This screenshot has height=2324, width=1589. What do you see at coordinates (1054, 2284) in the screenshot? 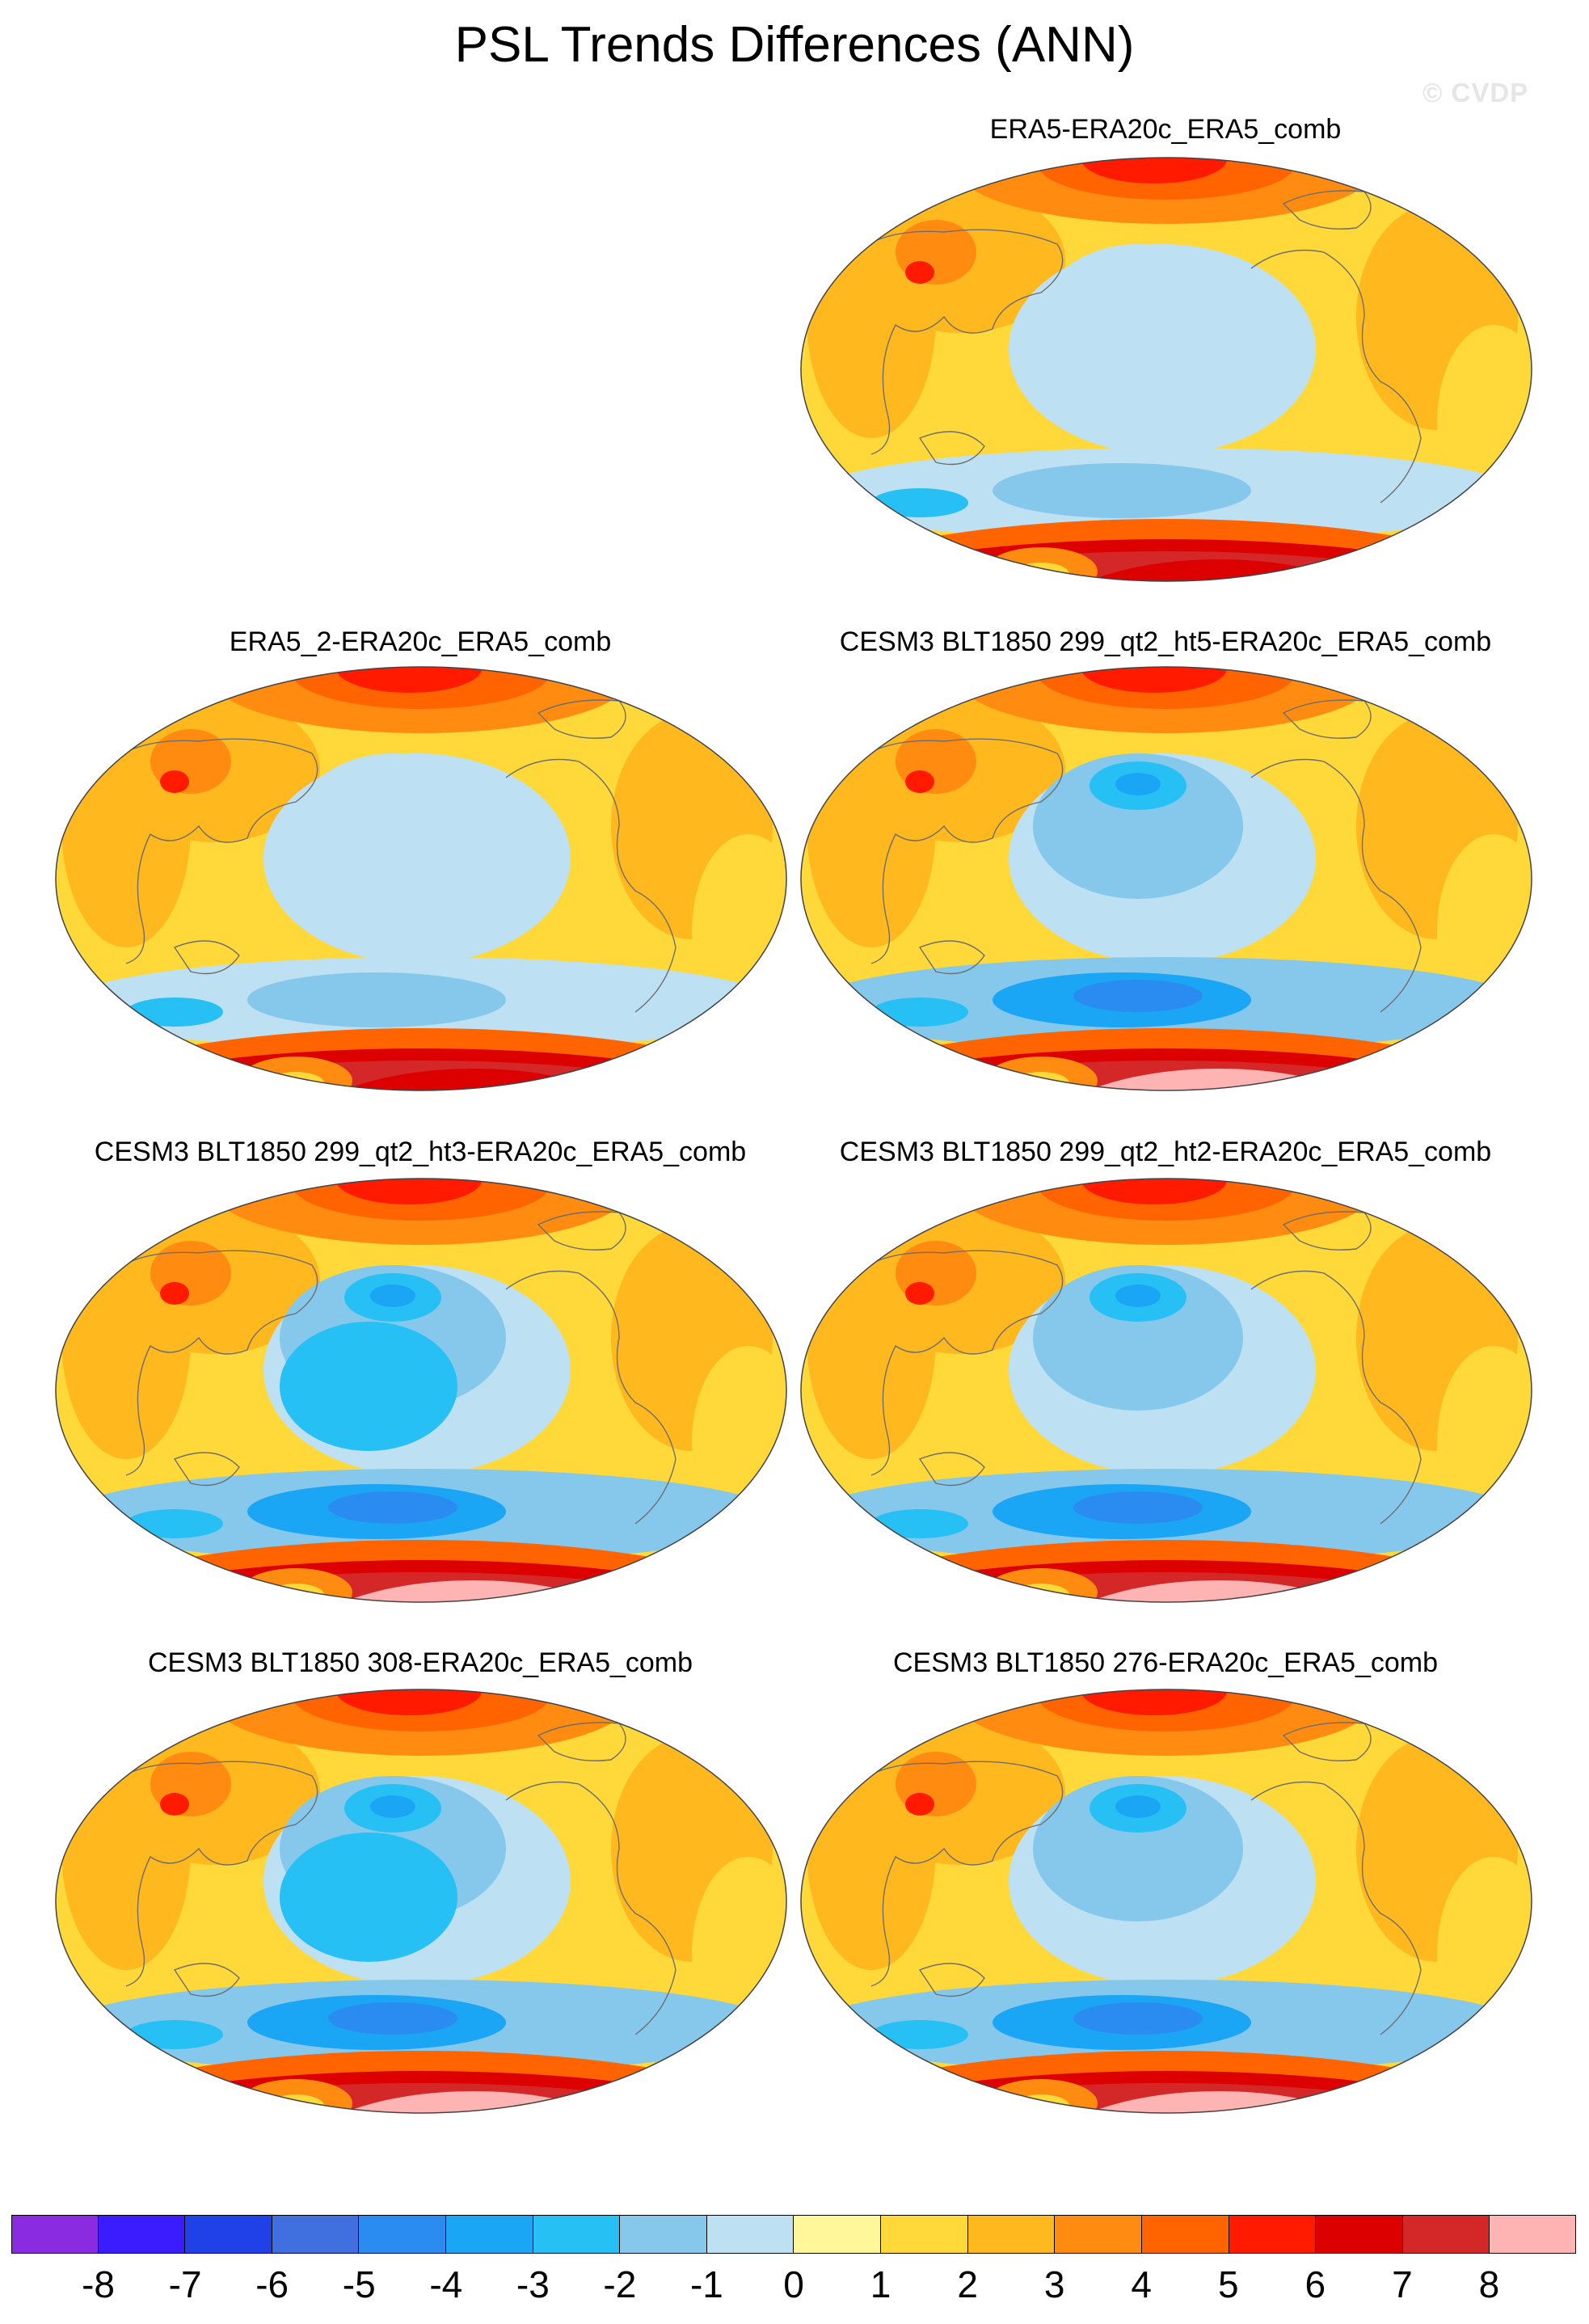
I see `colorbar-tick-label: 3` at bounding box center [1054, 2284].